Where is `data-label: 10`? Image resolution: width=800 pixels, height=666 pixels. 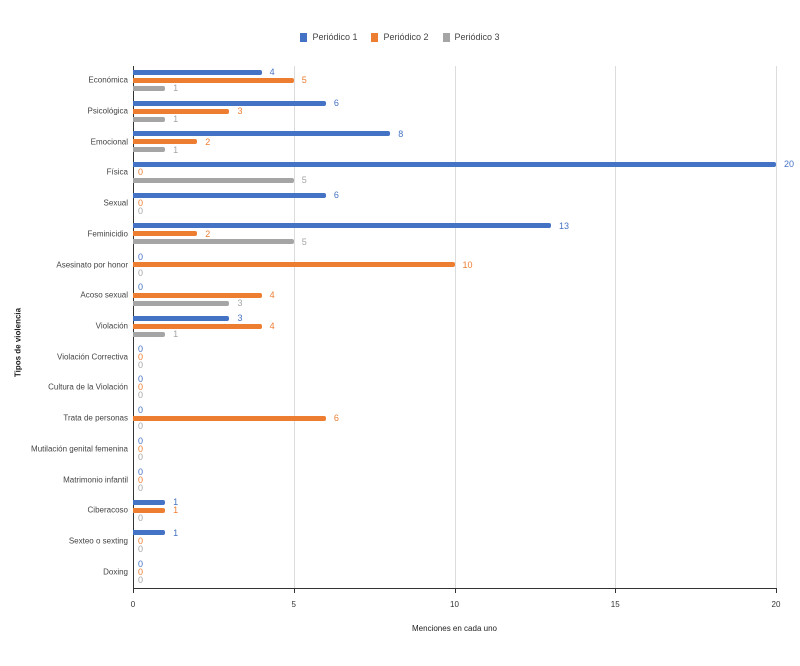
data-label: 10 is located at coordinates (467, 264).